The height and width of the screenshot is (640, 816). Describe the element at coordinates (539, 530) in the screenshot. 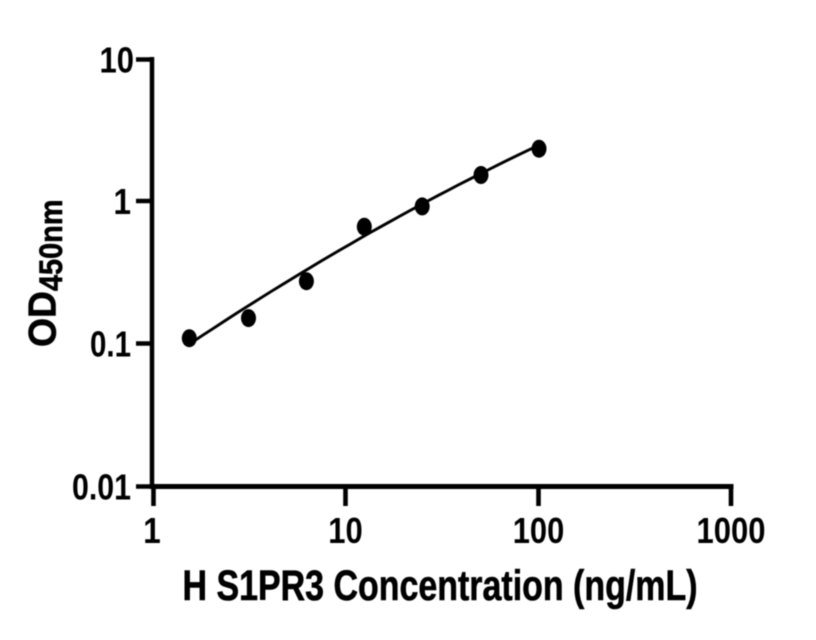

I see `svg-text: 100` at that location.